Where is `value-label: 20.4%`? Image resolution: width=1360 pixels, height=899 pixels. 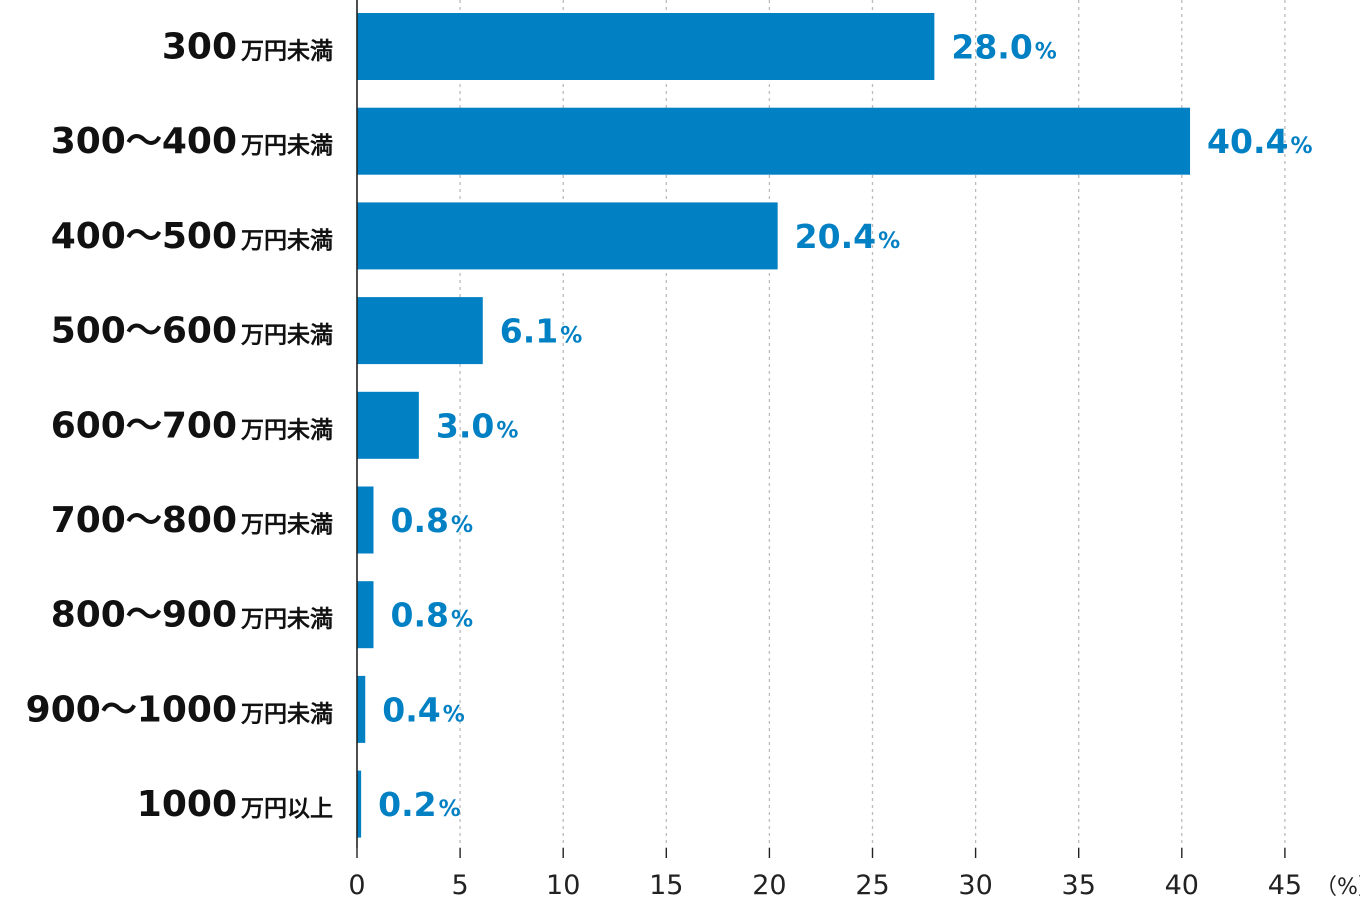 value-label: 20.4% is located at coordinates (847, 236).